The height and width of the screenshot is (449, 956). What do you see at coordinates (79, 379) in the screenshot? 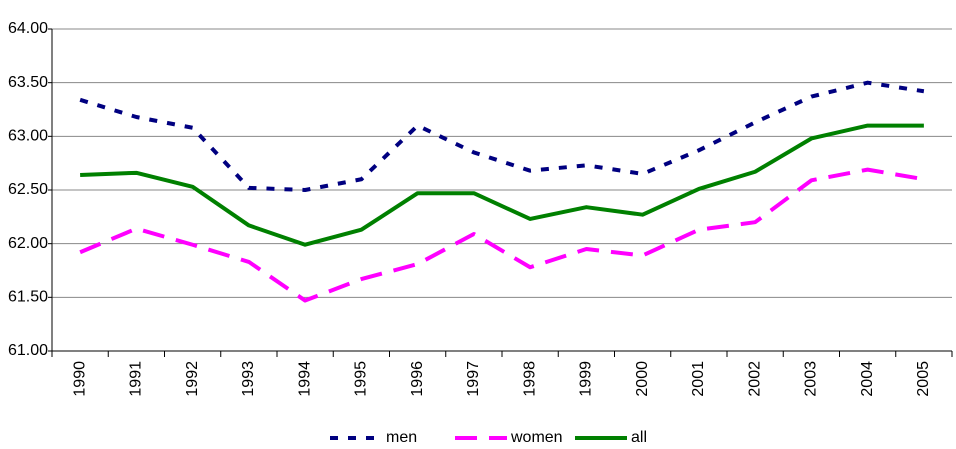
I see `x-tick-label: 1990` at bounding box center [79, 379].